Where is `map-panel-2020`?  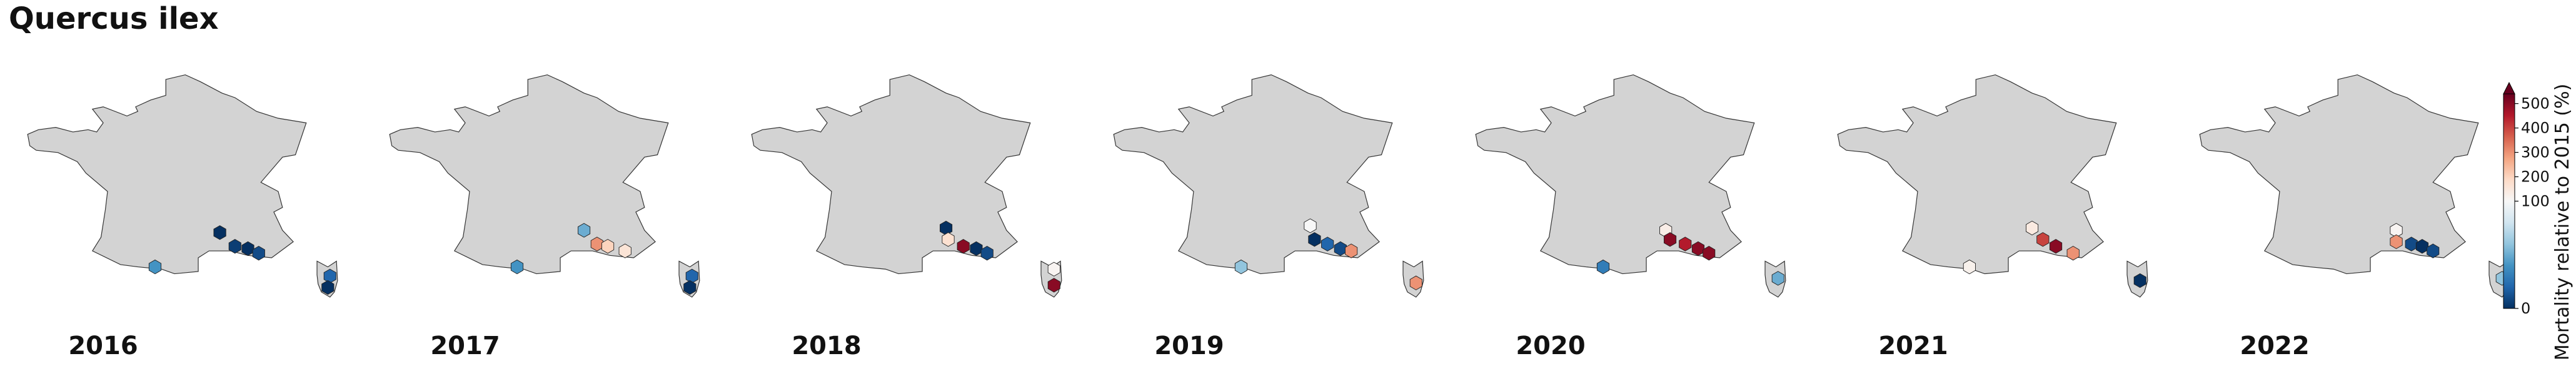
map-panel-2020 is located at coordinates (1630, 186).